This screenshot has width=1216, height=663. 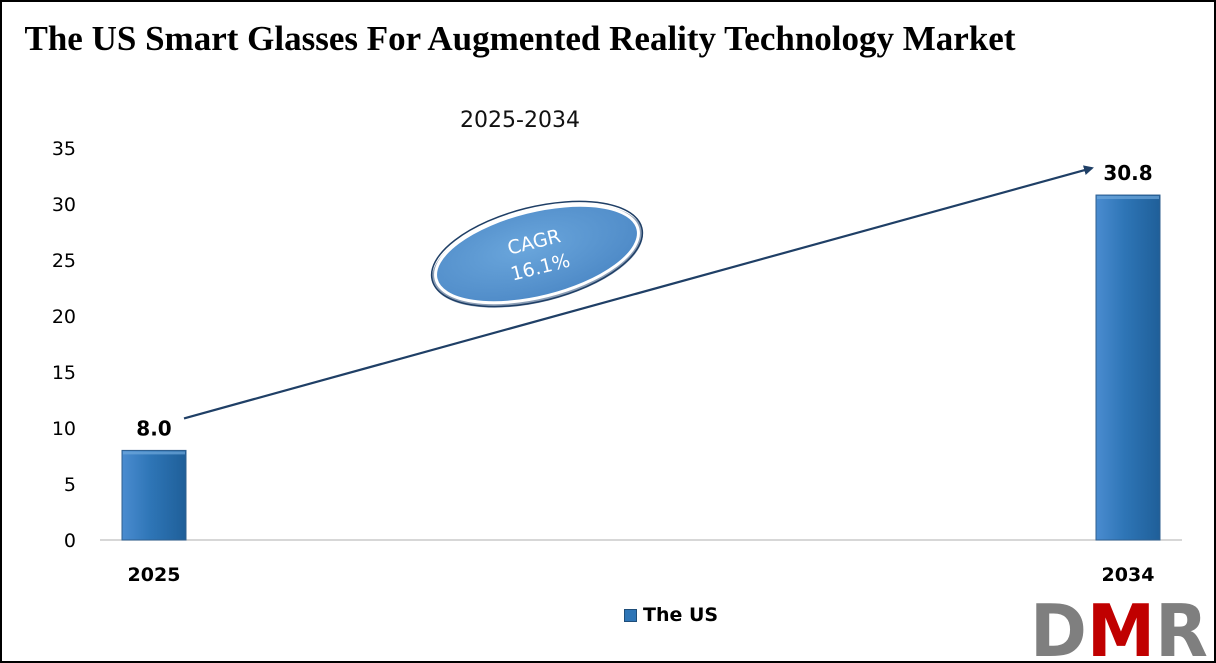 I want to click on x-tick-label: 2034, so click(x=1128, y=575).